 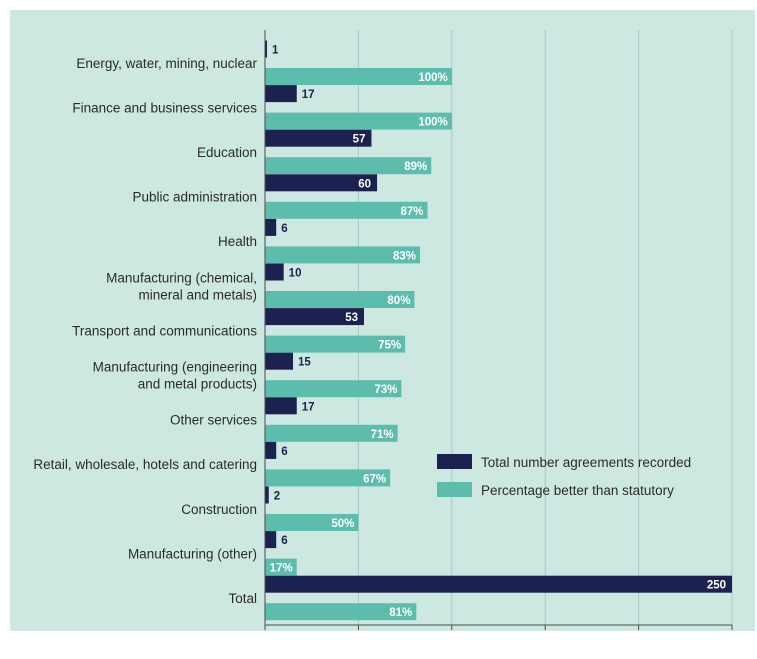 I want to click on data-label-percentage: 75%, so click(x=389, y=346).